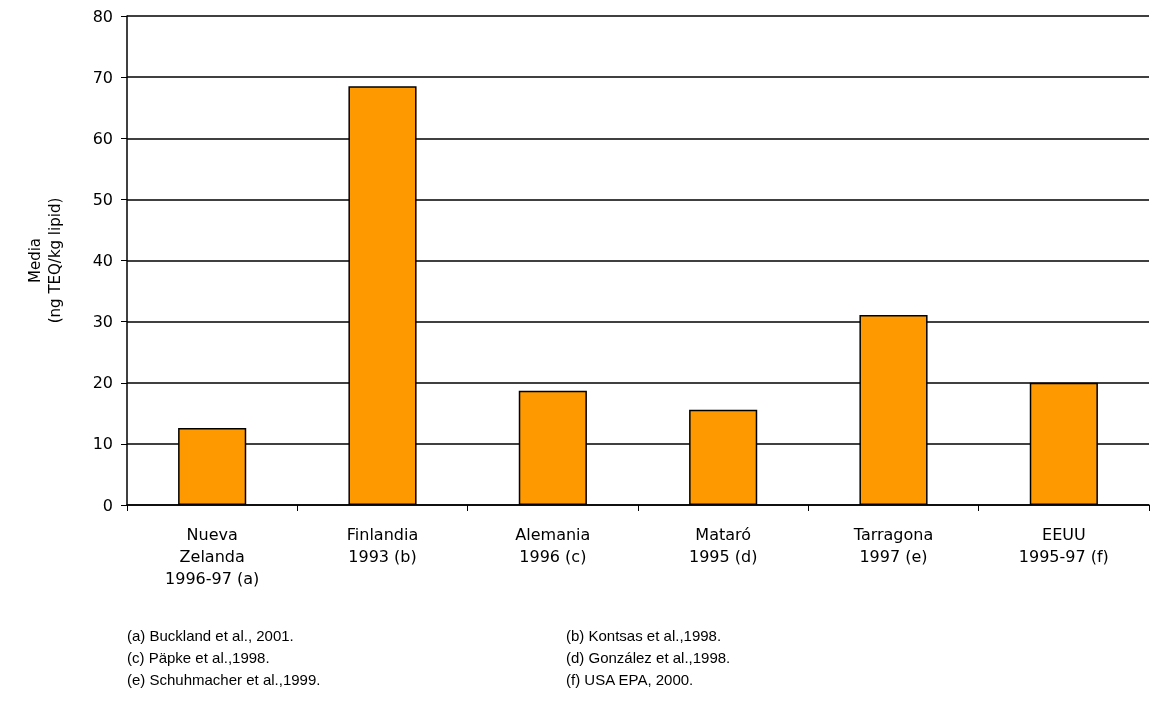 This screenshot has height=722, width=1161. What do you see at coordinates (102, 444) in the screenshot?
I see `y-tick-label: 10` at bounding box center [102, 444].